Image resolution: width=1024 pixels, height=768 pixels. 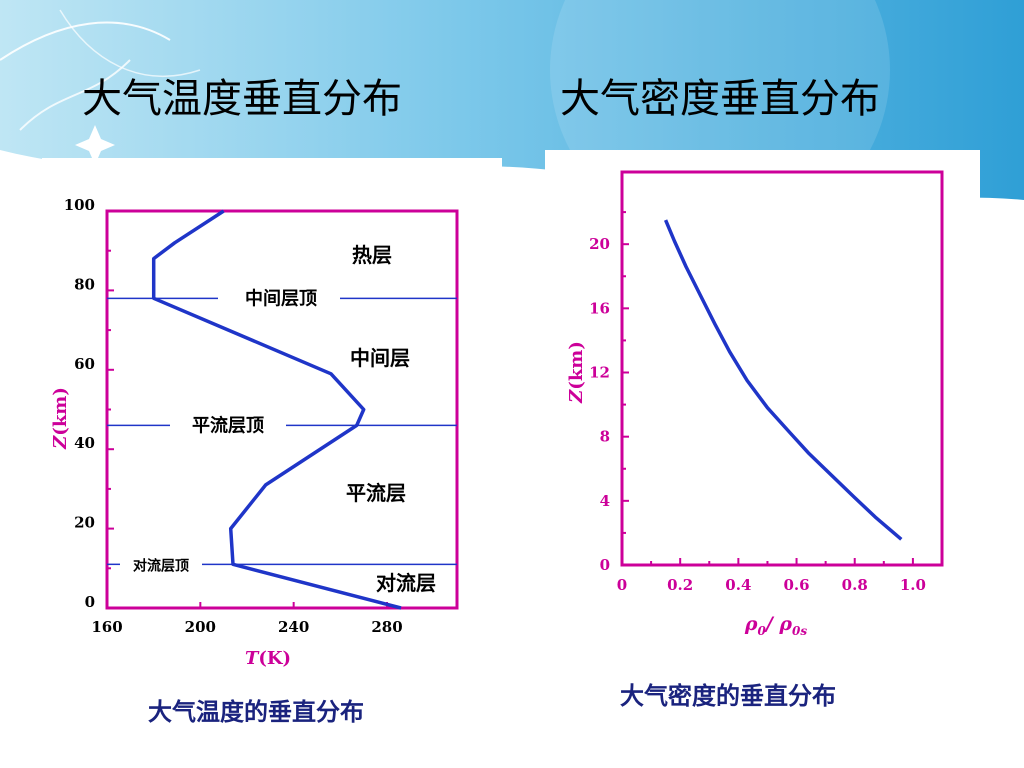 I want to click on caption-density: 大气密度的垂直分布, so click(x=728, y=696).